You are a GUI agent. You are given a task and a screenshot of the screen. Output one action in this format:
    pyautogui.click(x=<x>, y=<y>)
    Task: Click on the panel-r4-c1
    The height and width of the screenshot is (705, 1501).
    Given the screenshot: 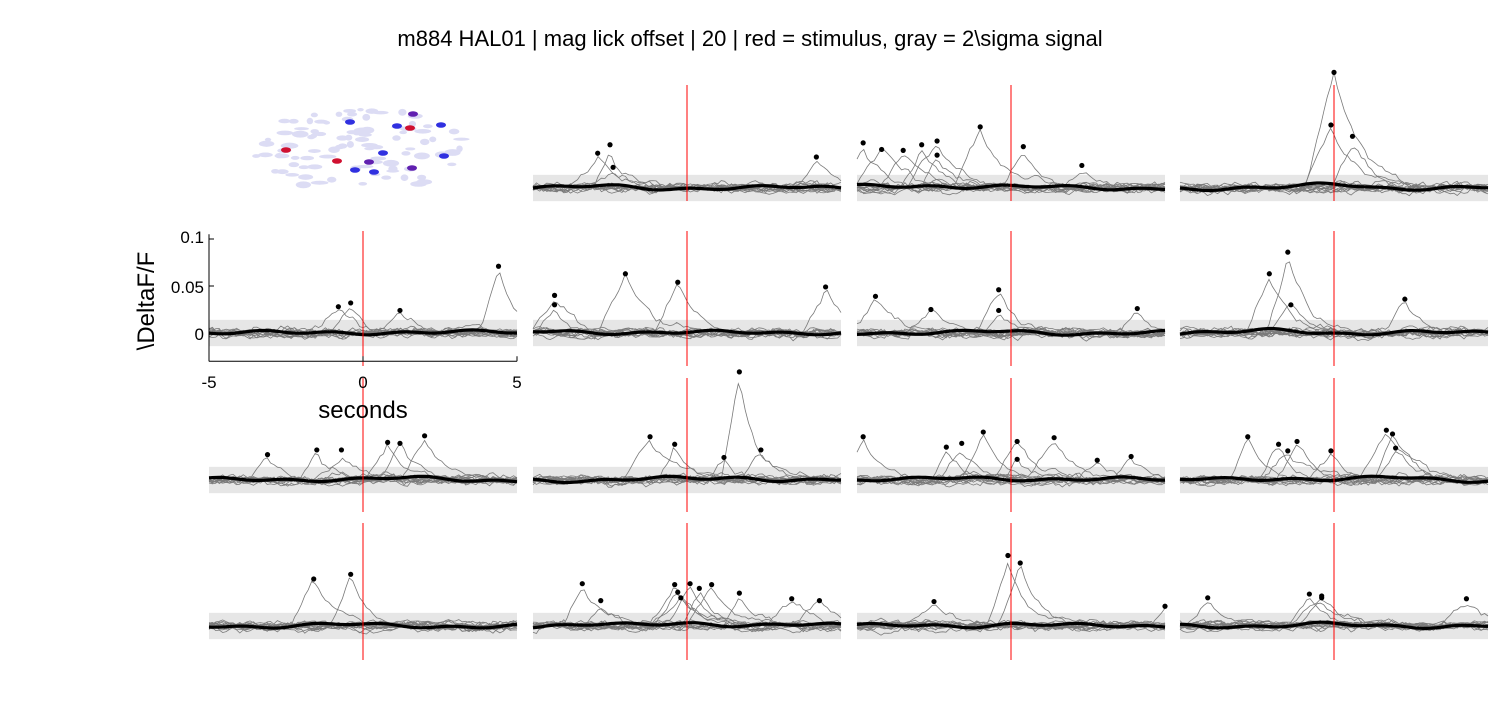 What is the action you would take?
    pyautogui.click(x=363, y=591)
    